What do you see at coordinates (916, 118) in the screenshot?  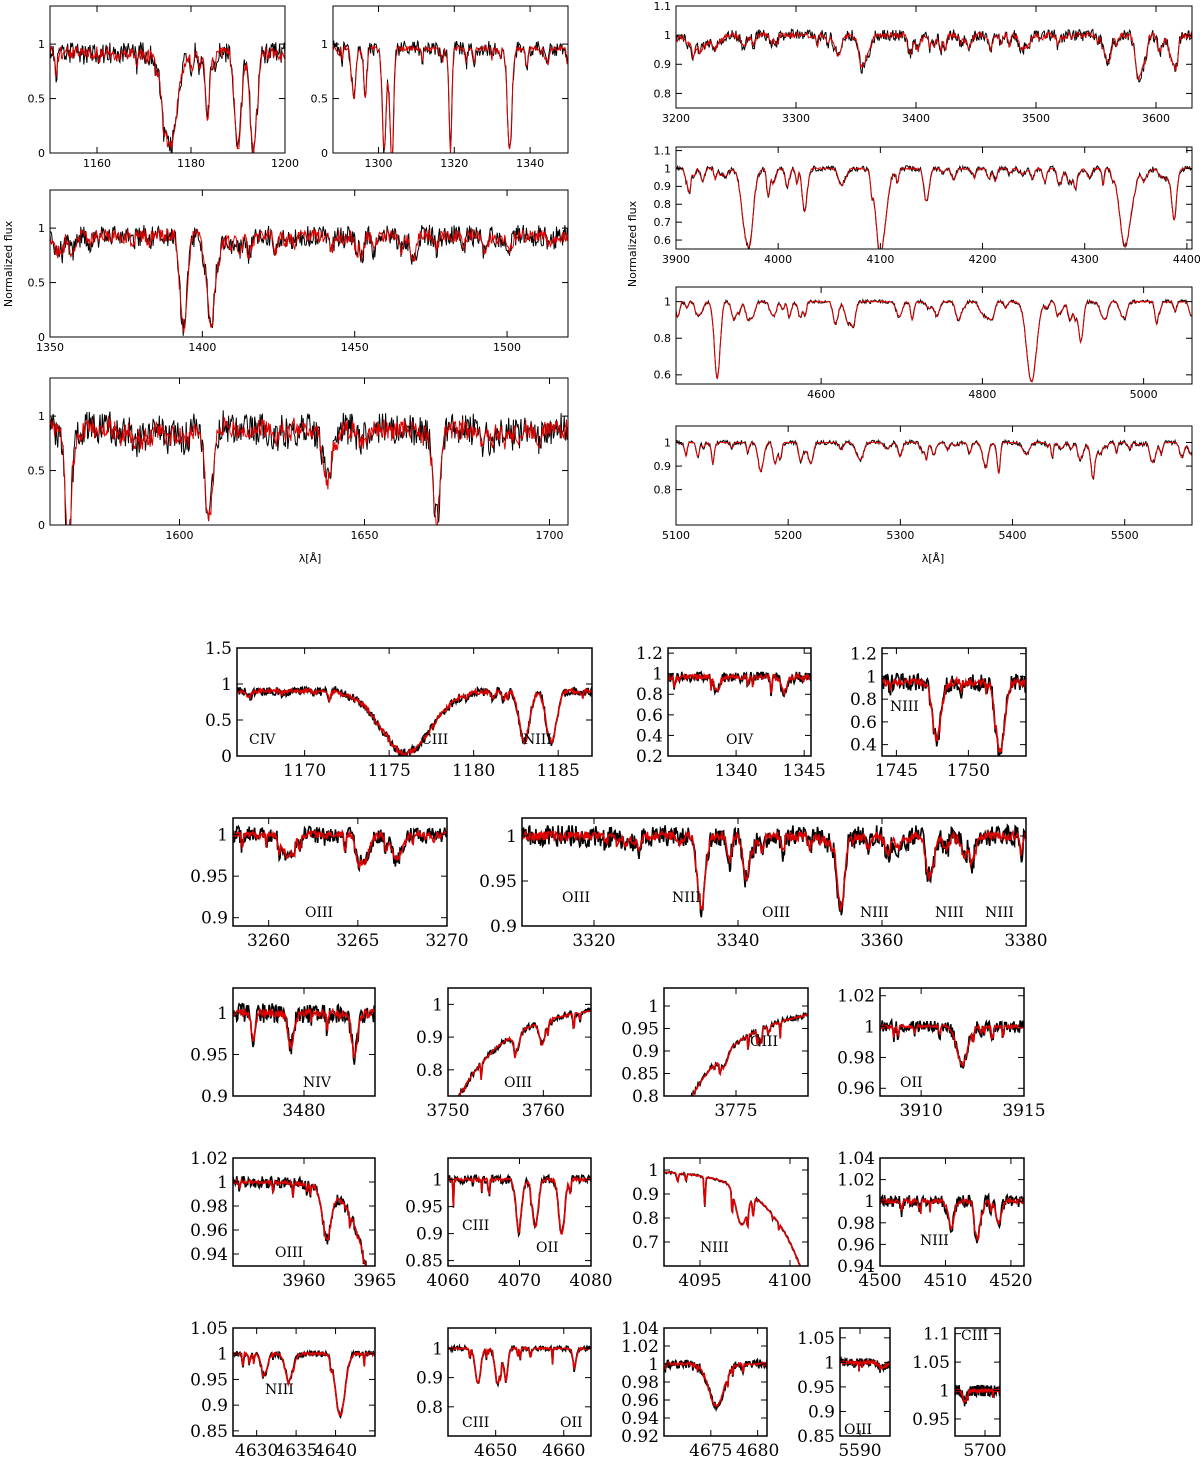 I see `x-tick-label: 3400` at bounding box center [916, 118].